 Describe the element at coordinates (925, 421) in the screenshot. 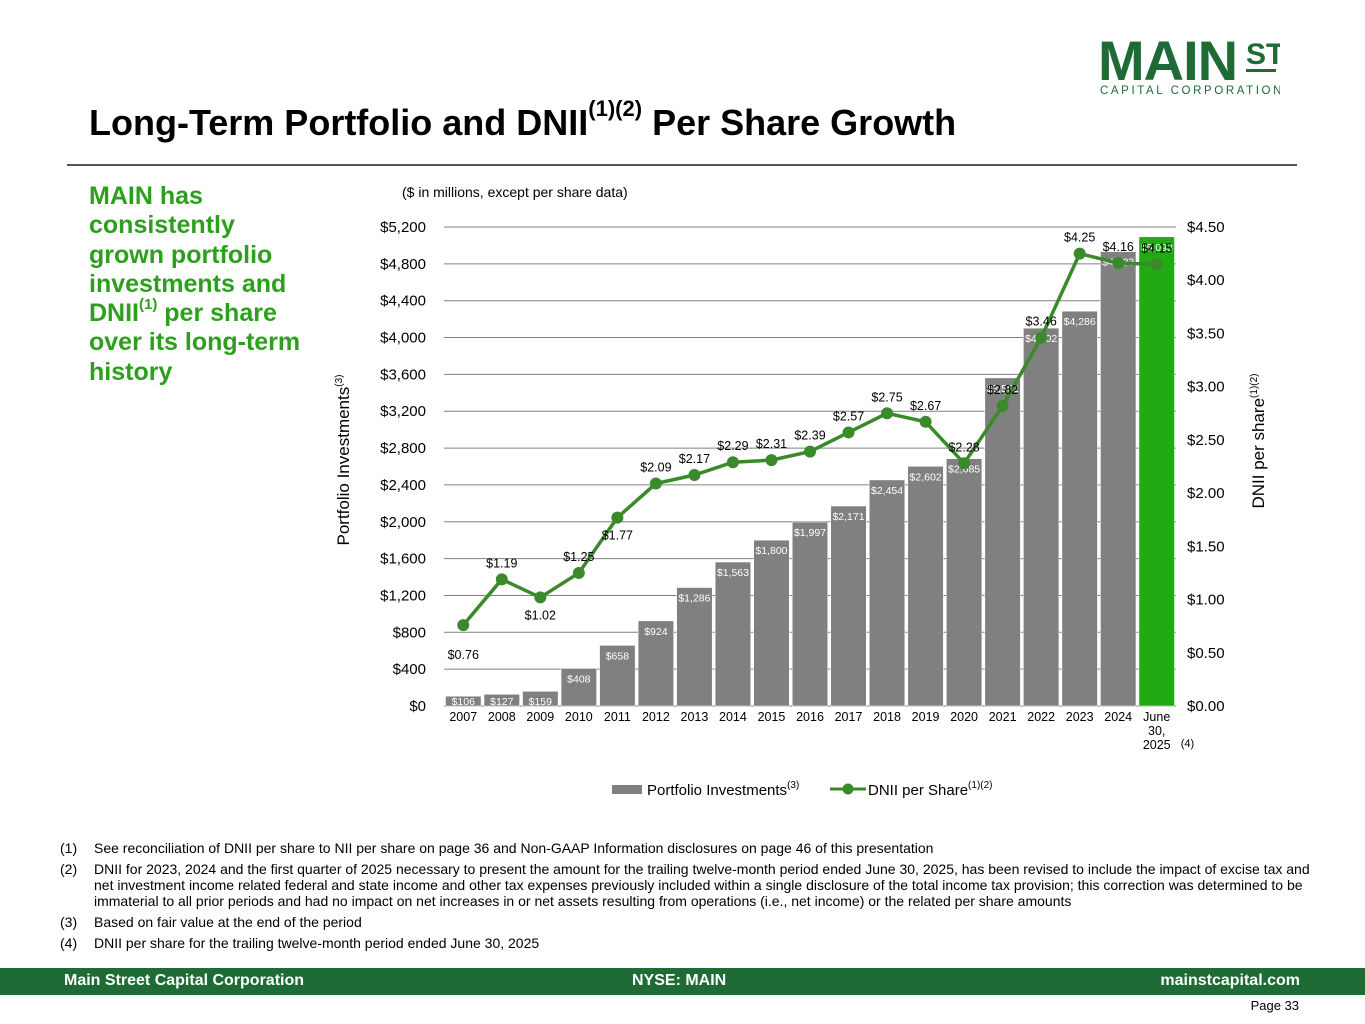

I see `dnii-point-2019` at that location.